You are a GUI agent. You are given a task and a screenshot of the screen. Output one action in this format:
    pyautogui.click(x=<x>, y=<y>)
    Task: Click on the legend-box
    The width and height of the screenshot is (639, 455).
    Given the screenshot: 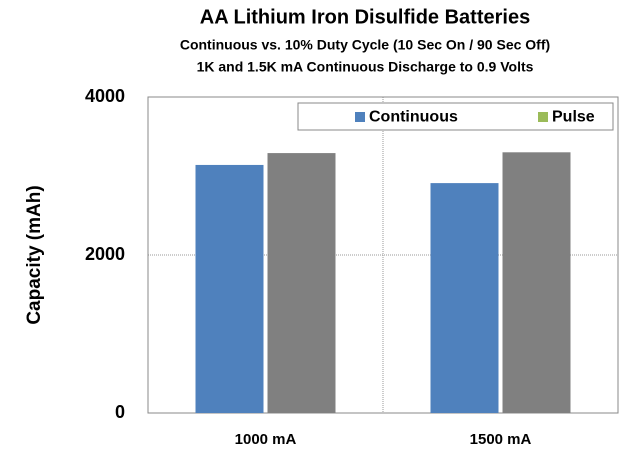 What is the action you would take?
    pyautogui.click(x=455, y=116)
    